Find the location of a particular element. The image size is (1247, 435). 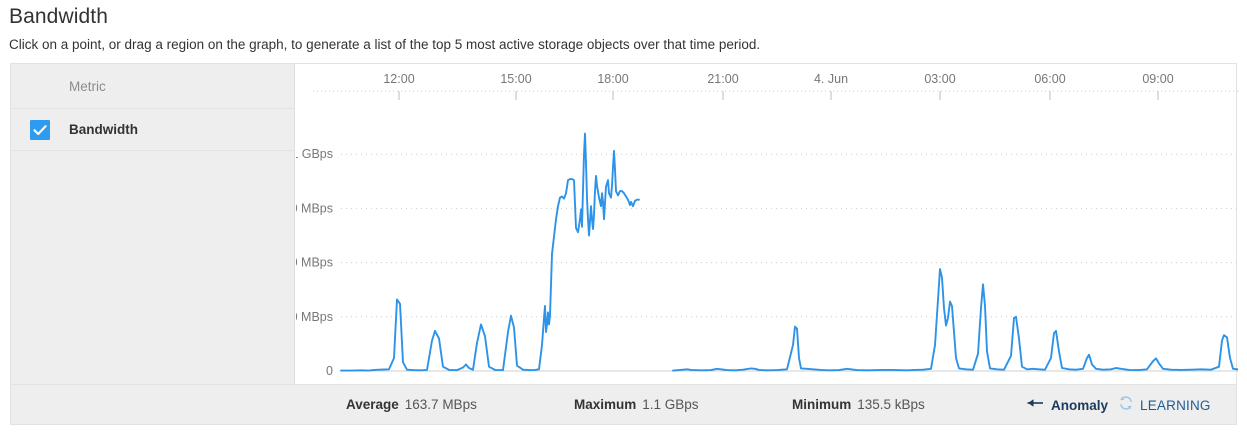

sidebar-item-label: Bandwidth is located at coordinates (103, 129).